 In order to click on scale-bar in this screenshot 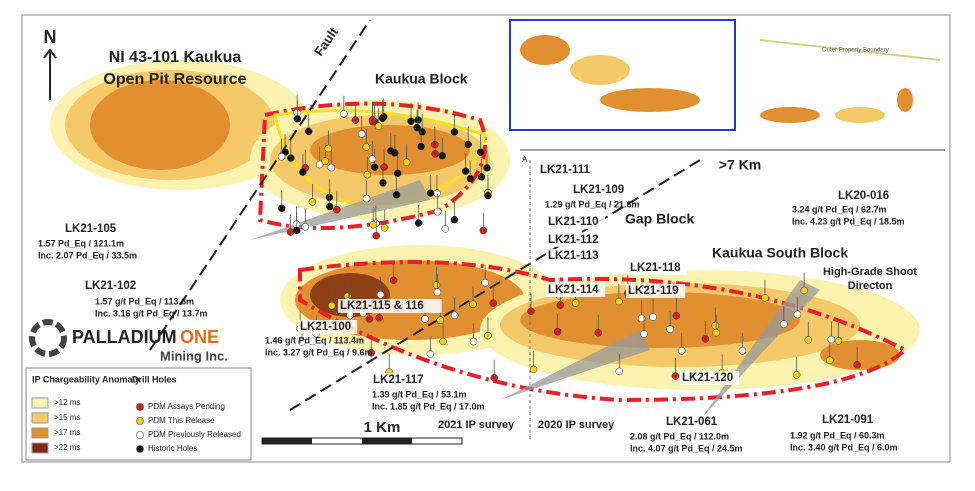, I will do `click(362, 441)`.